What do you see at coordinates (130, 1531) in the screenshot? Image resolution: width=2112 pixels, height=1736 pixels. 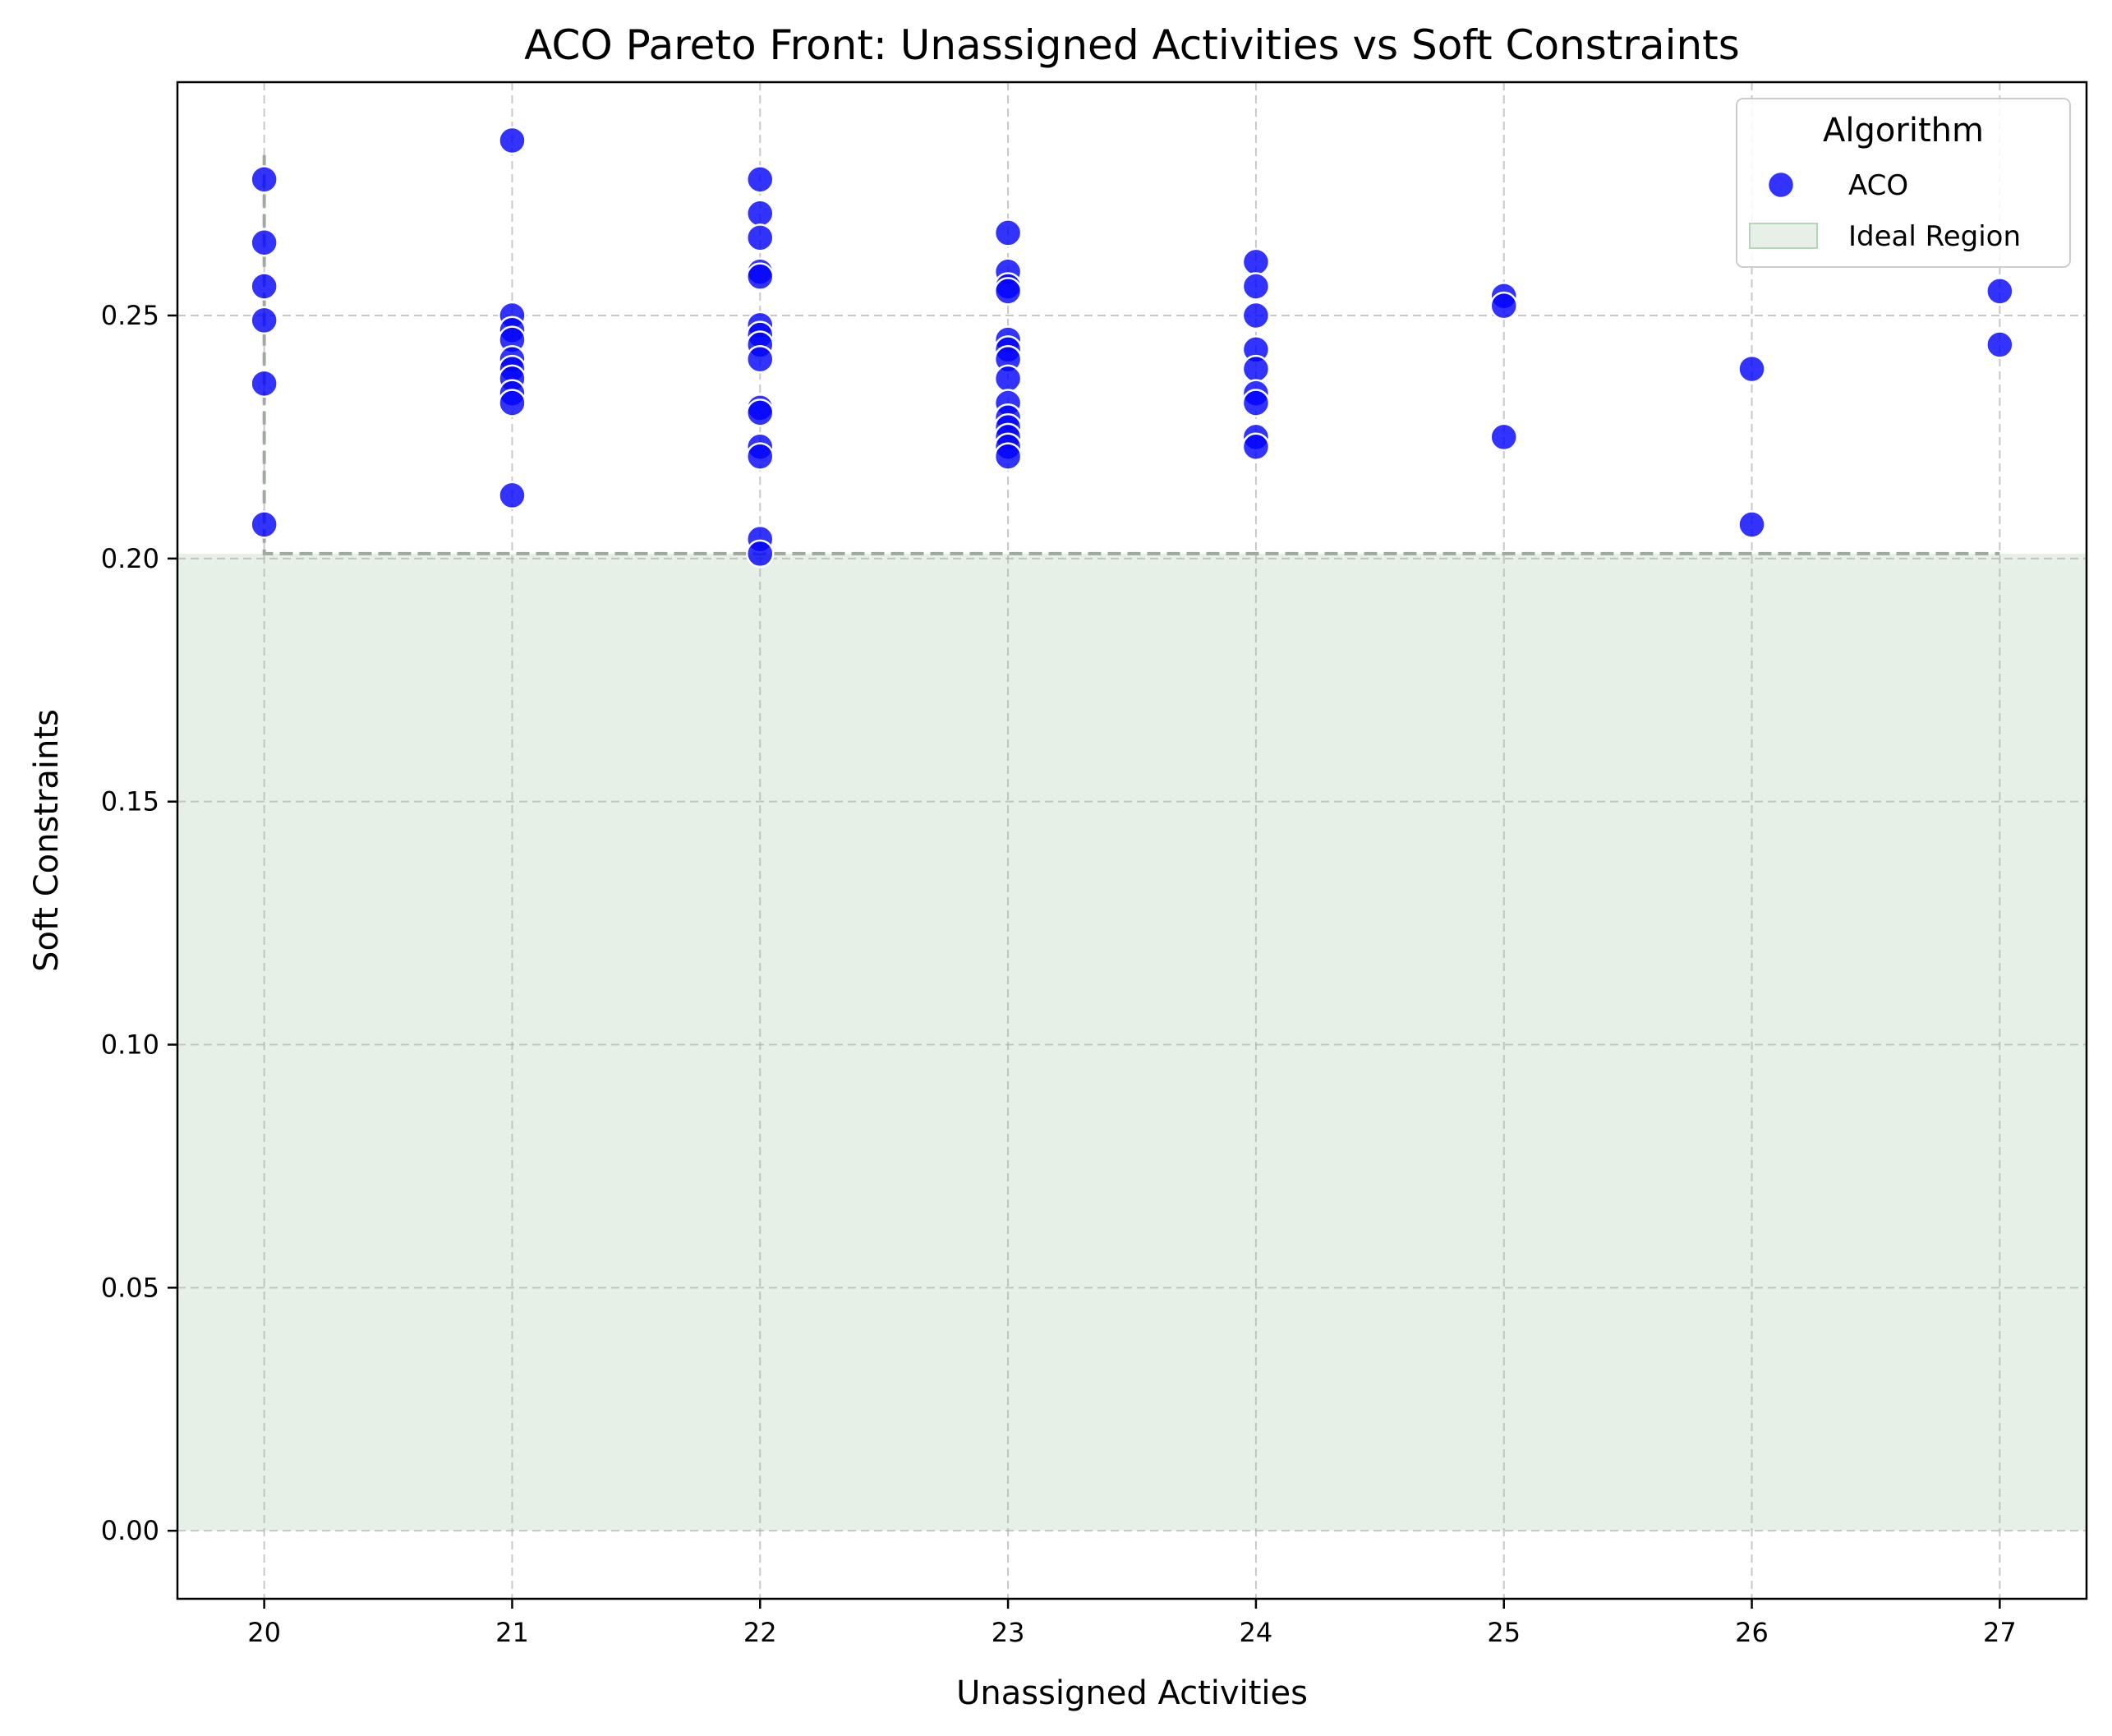 I see `y-tick-label: 0.00` at bounding box center [130, 1531].